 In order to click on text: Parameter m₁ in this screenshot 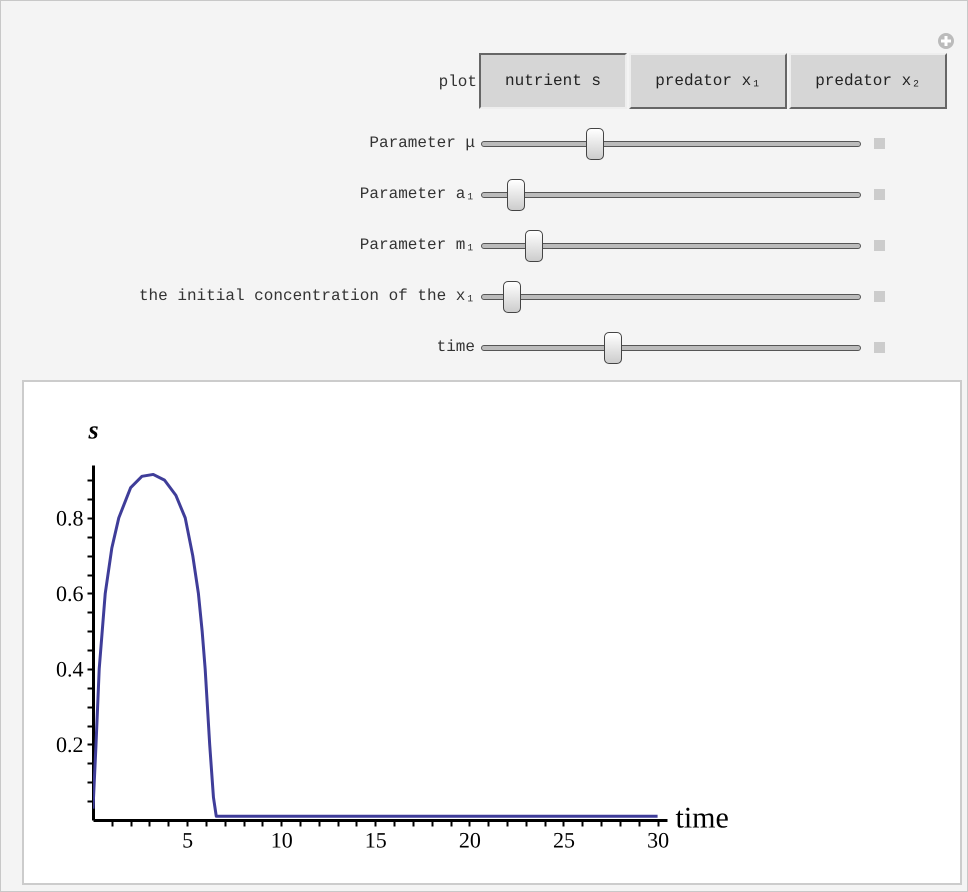, I will do `click(417, 245)`.